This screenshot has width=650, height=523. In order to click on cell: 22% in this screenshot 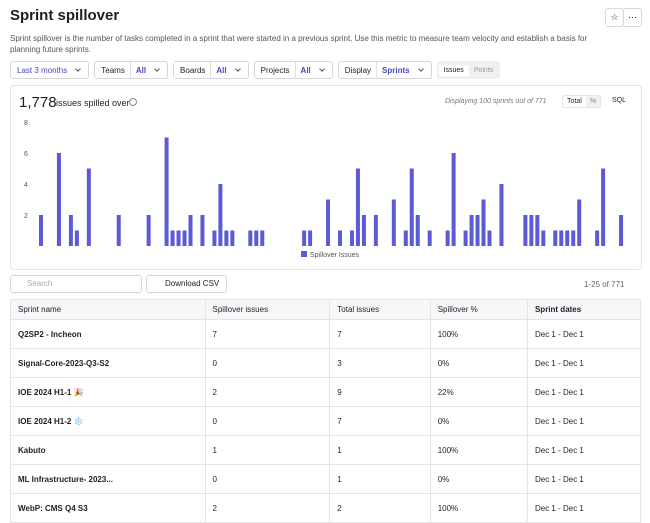, I will do `click(478, 392)`.